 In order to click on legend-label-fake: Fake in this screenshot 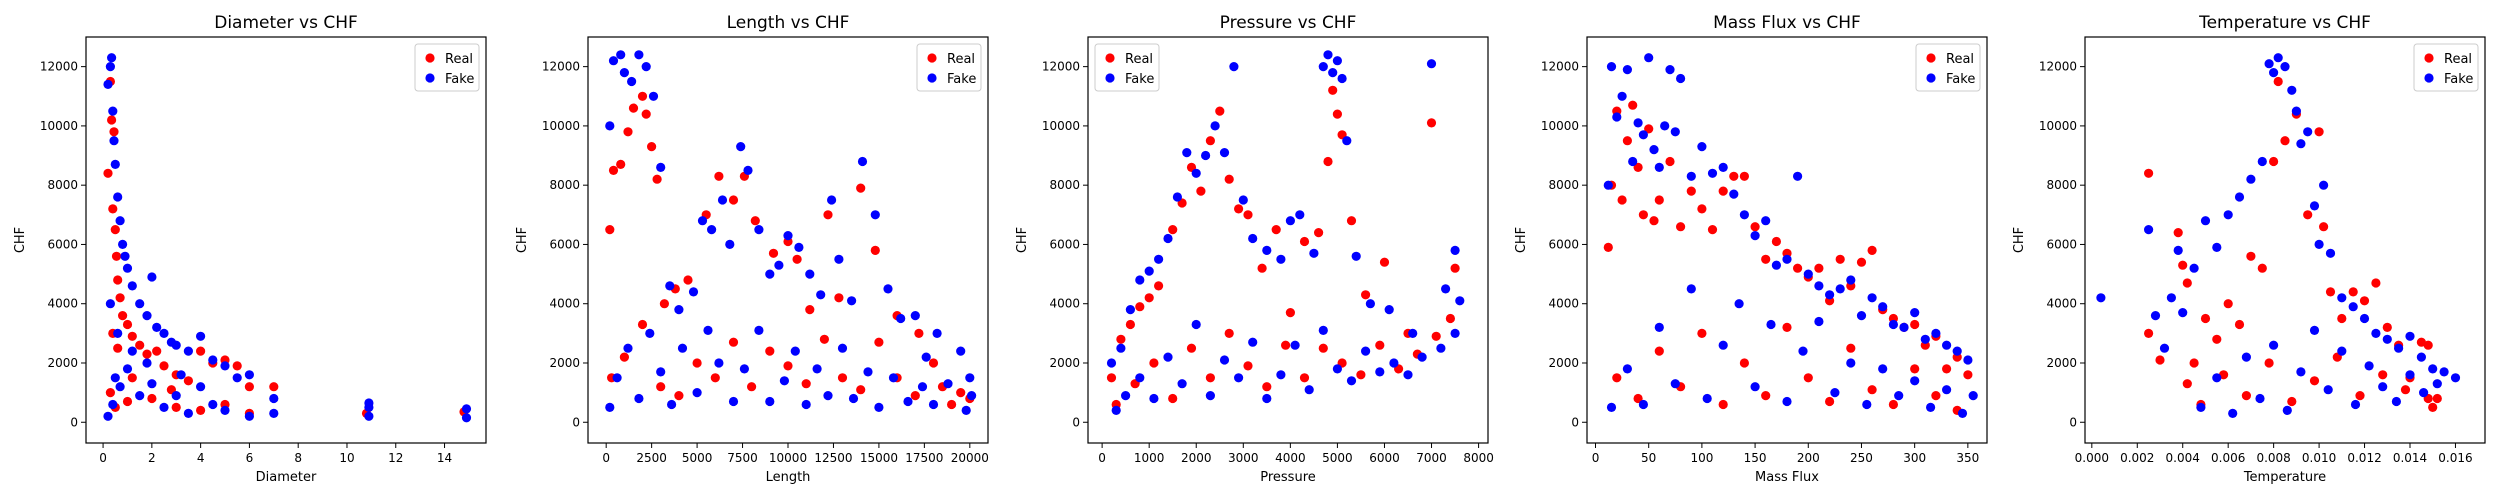, I will do `click(961, 79)`.